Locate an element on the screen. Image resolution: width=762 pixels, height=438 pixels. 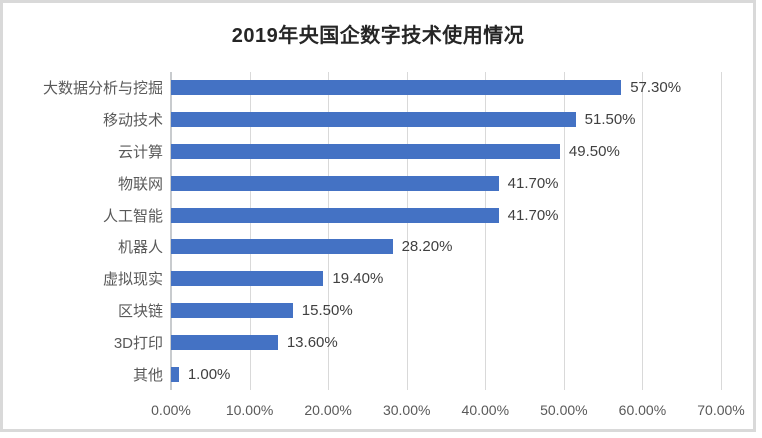
bar-row: 1.00% is located at coordinates (446, 374).